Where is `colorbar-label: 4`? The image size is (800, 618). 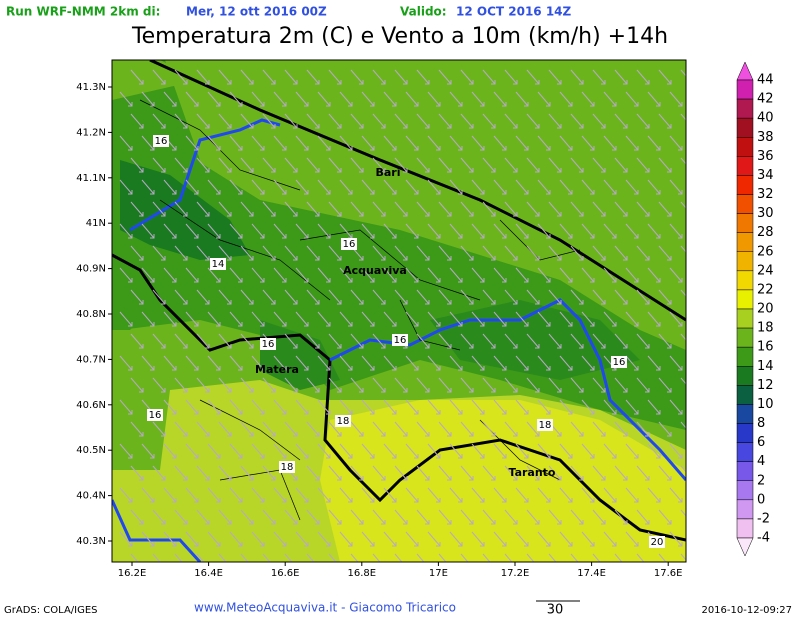 colorbar-label: 4 is located at coordinates (761, 461).